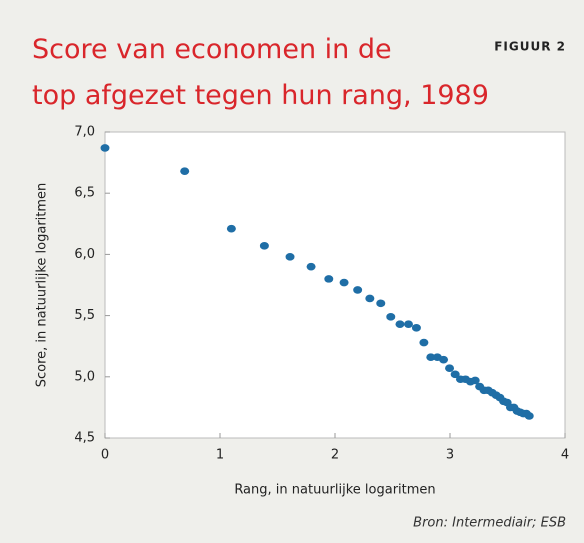 The image size is (584, 543). What do you see at coordinates (84, 132) in the screenshot?
I see `y-tick-label: 7,0` at bounding box center [84, 132].